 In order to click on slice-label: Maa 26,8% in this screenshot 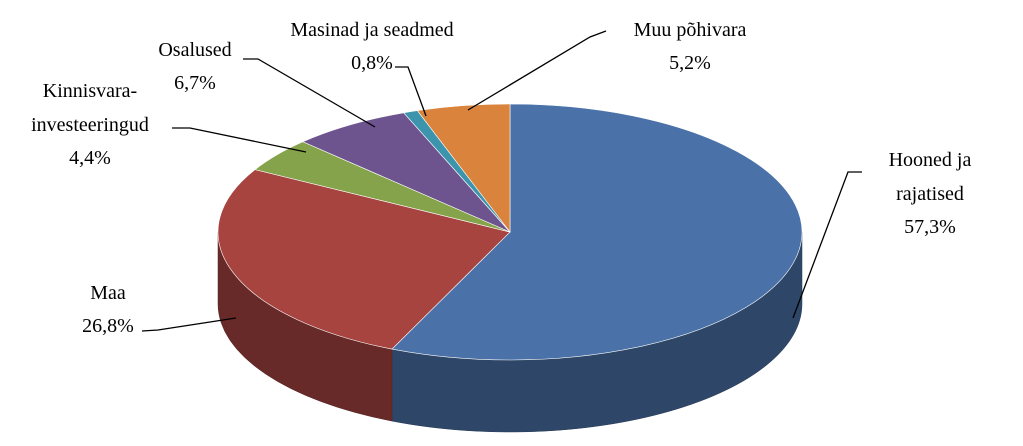, I will do `click(108, 309)`.